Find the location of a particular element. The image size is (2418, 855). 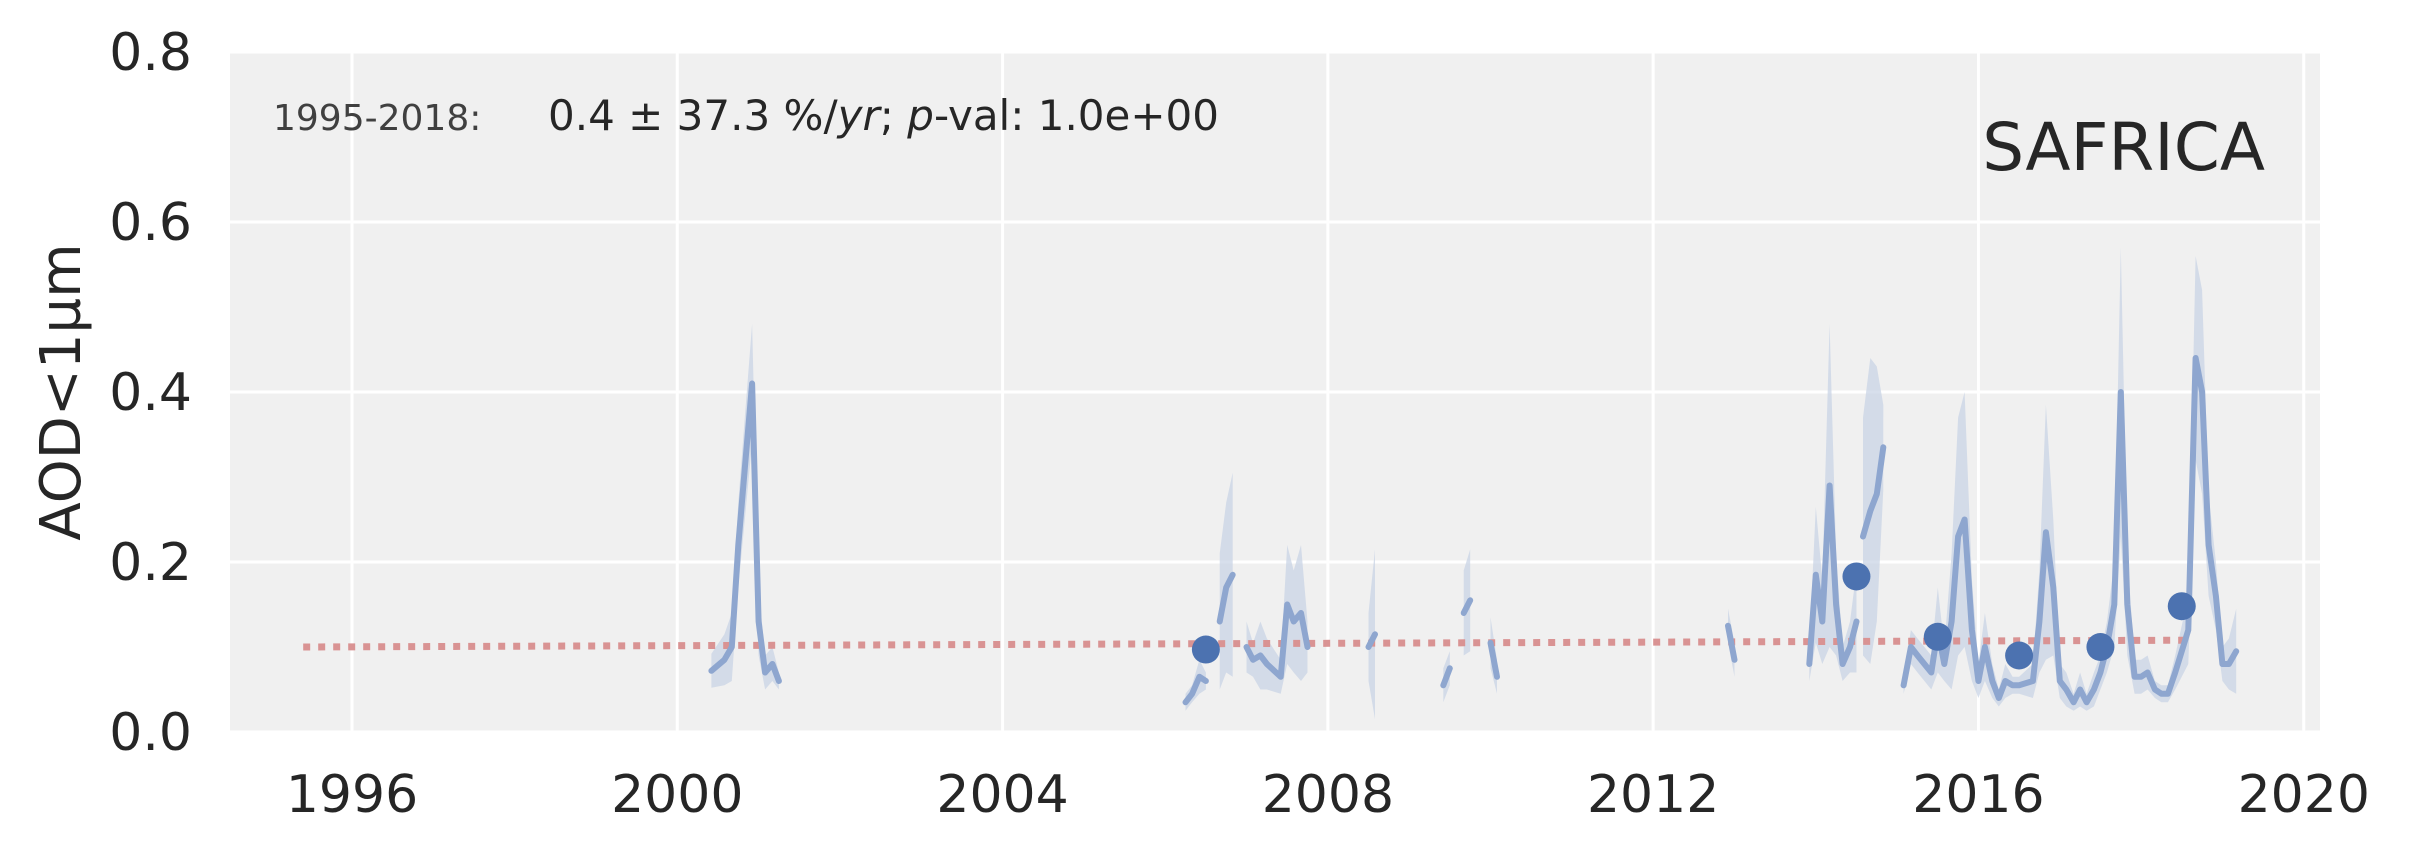

pval-value: -val: 1.0e+00 is located at coordinates (1076, 115).